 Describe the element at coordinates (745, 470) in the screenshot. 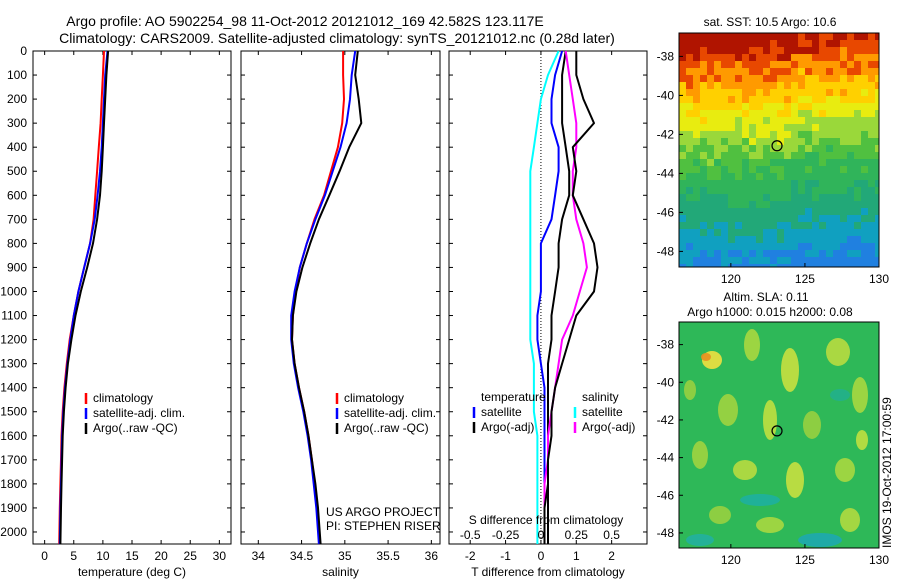

I see `sla-anomaly-patch` at that location.